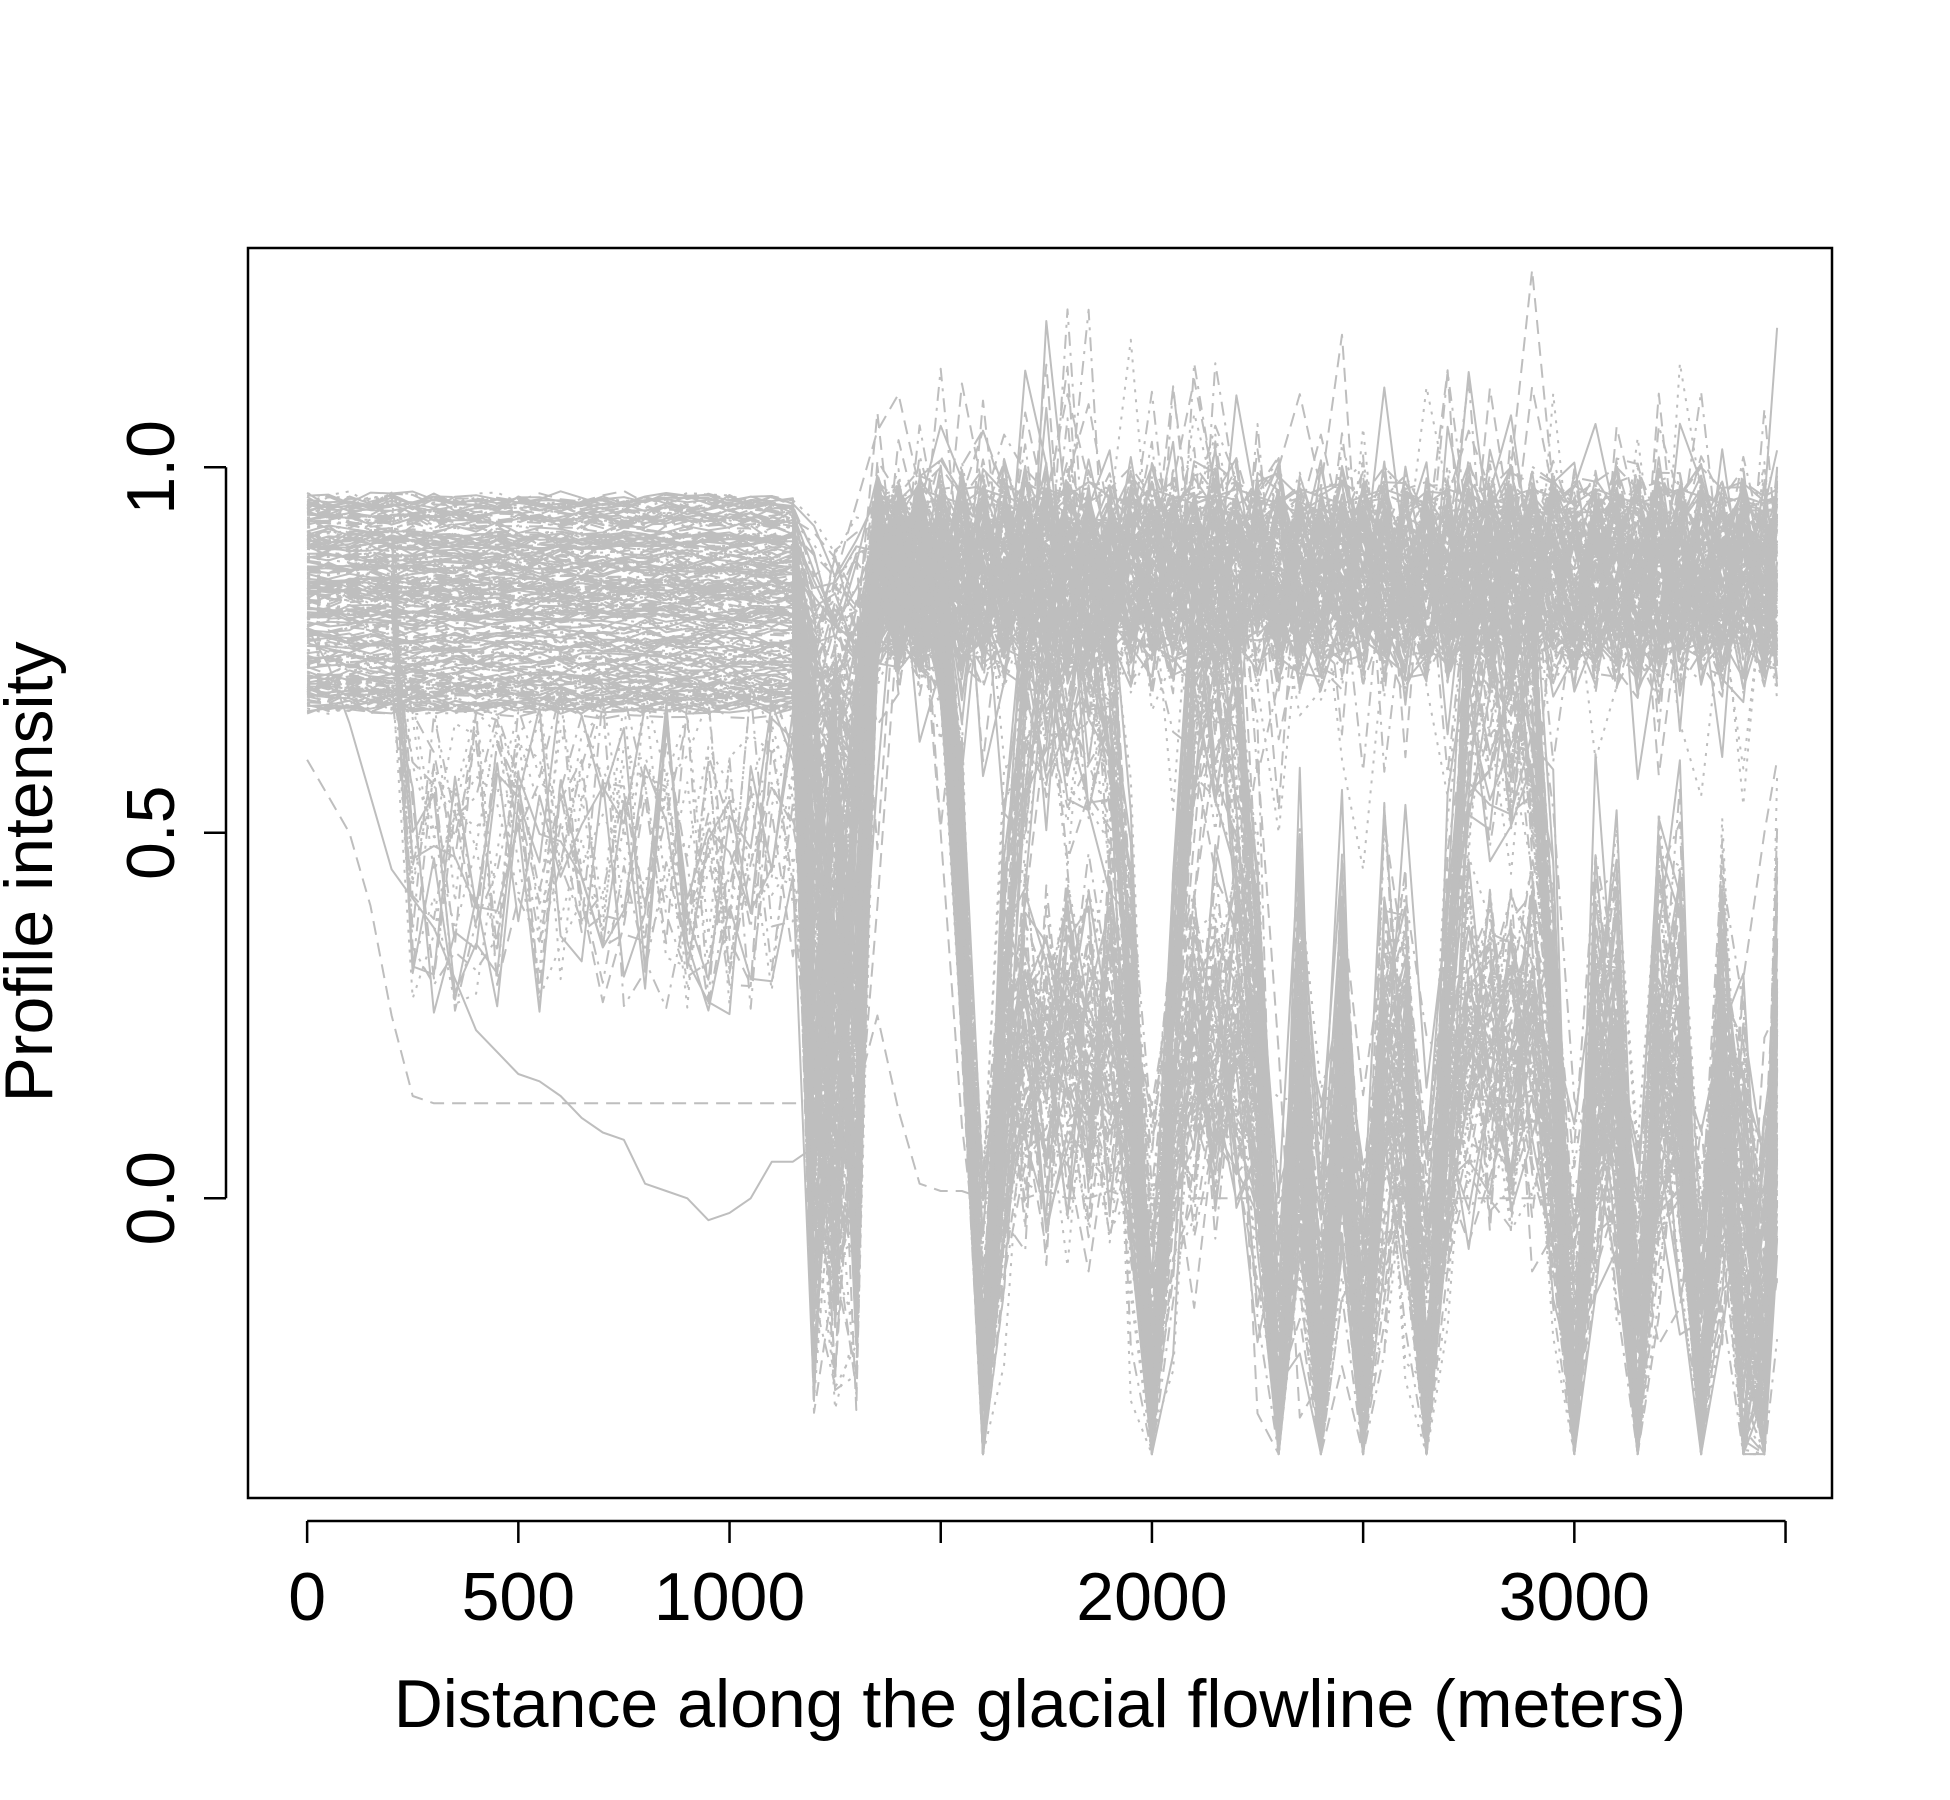 This screenshot has width=1950, height=1800. I want to click on x-tick-label-3000: 3000, so click(1574, 1597).